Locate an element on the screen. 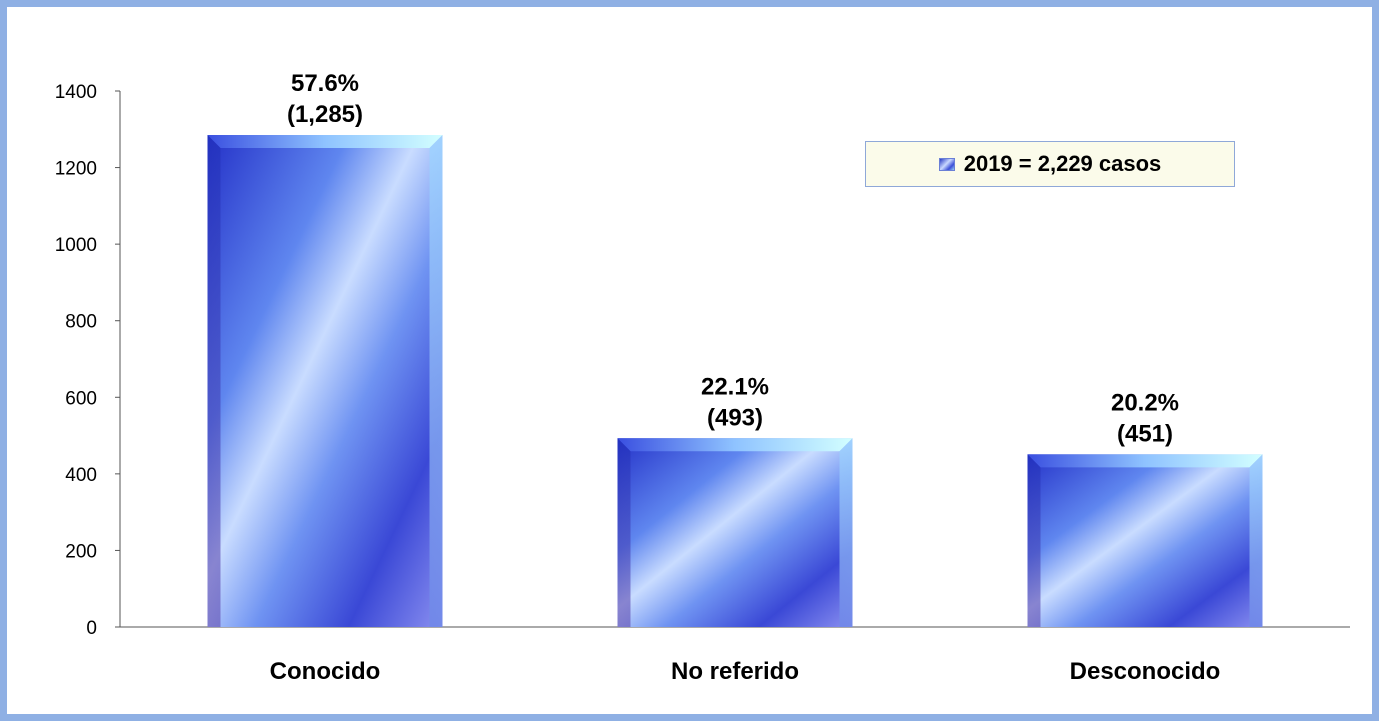  y-tick-label: 400 is located at coordinates (81, 475).